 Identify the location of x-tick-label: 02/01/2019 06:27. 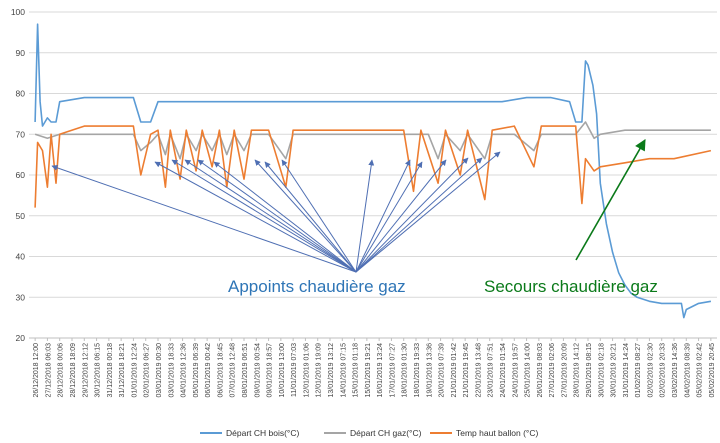
(147, 370).